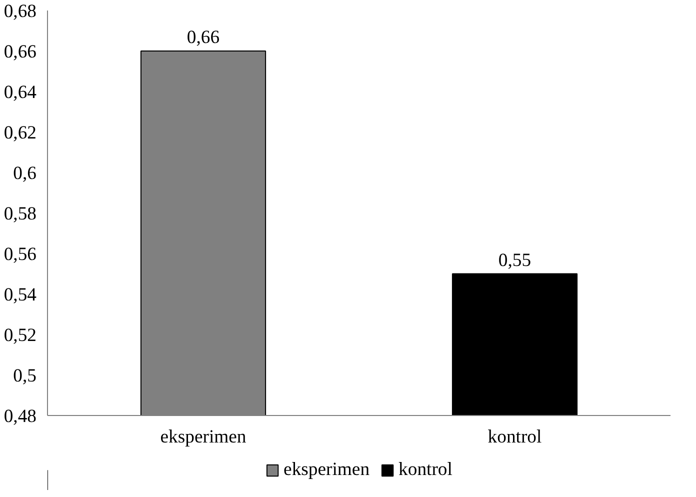 The height and width of the screenshot is (497, 696). I want to click on y-tick-label: 0,62, so click(20, 133).